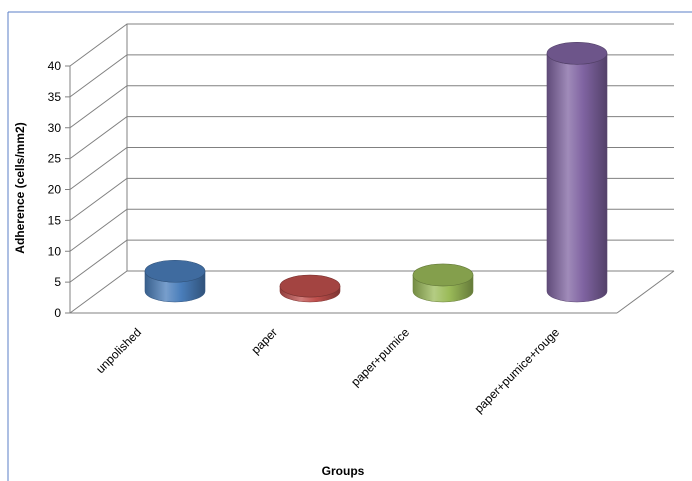 The height and width of the screenshot is (481, 692). Describe the element at coordinates (645, 292) in the screenshot. I see `floor-right-edge` at that location.